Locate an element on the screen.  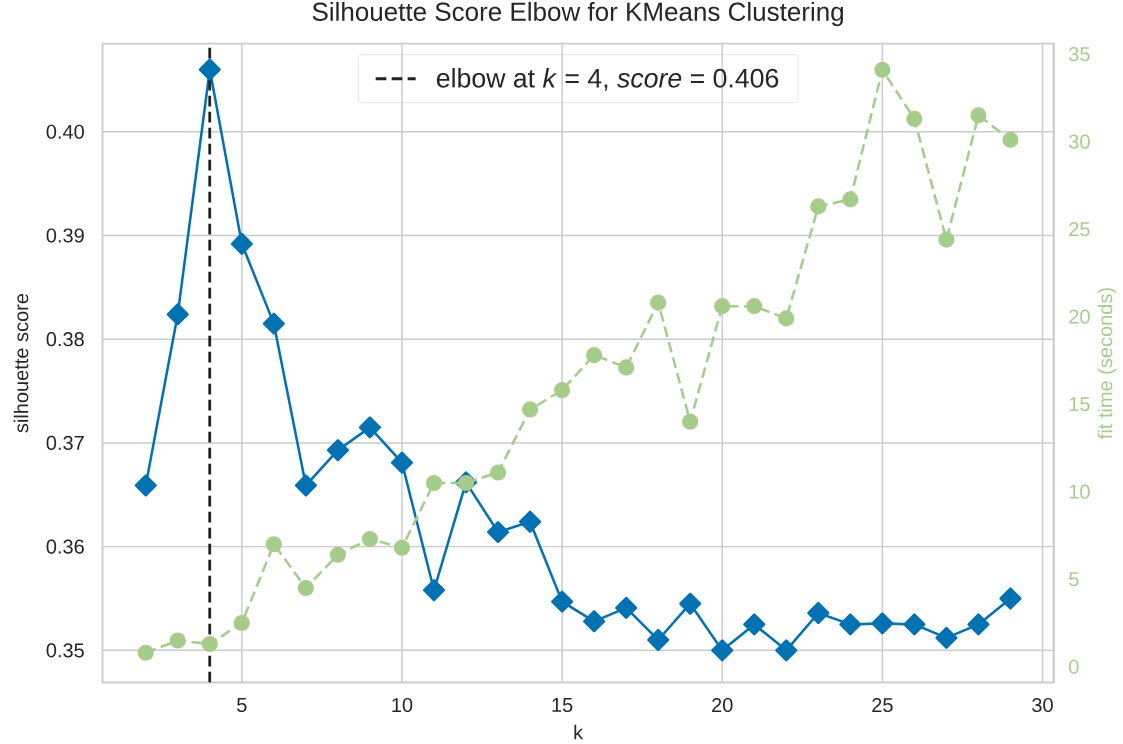
y-tick-label: 0.35 is located at coordinates (65, 650).